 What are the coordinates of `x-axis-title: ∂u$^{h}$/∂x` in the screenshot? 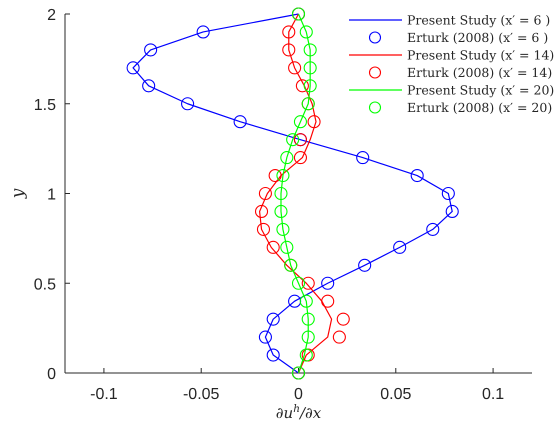 It's located at (299, 412).